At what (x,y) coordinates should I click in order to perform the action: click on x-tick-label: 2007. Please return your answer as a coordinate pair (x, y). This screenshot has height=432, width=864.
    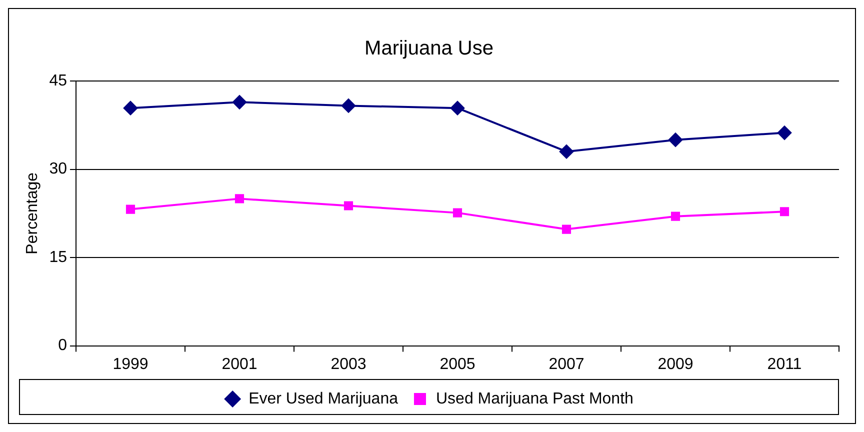
    Looking at the image, I should click on (566, 364).